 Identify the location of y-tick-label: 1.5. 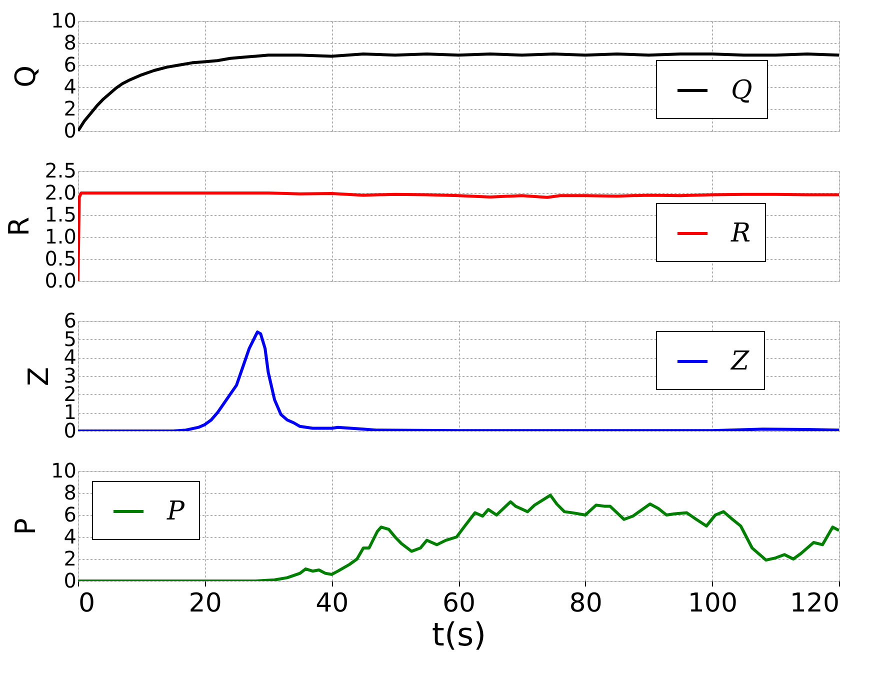
(60, 214).